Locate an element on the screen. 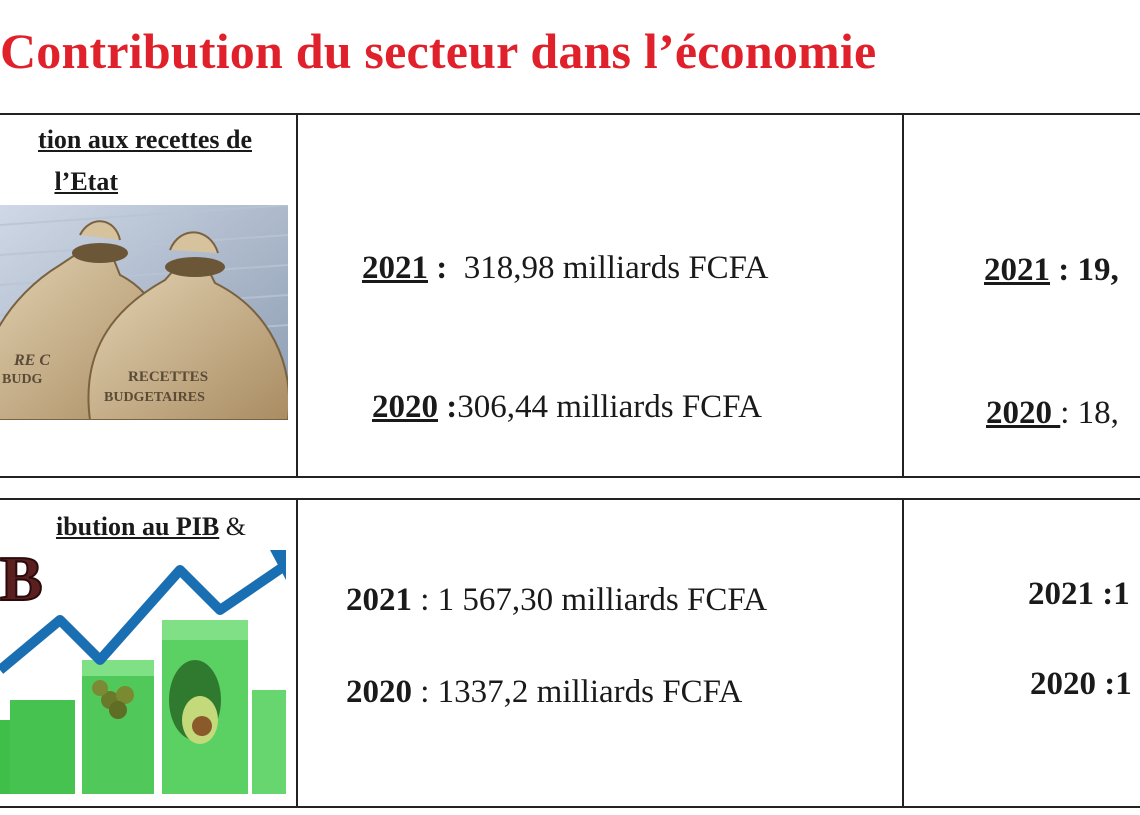  row1-label-line1: tion aux recettes de is located at coordinates (145, 139).